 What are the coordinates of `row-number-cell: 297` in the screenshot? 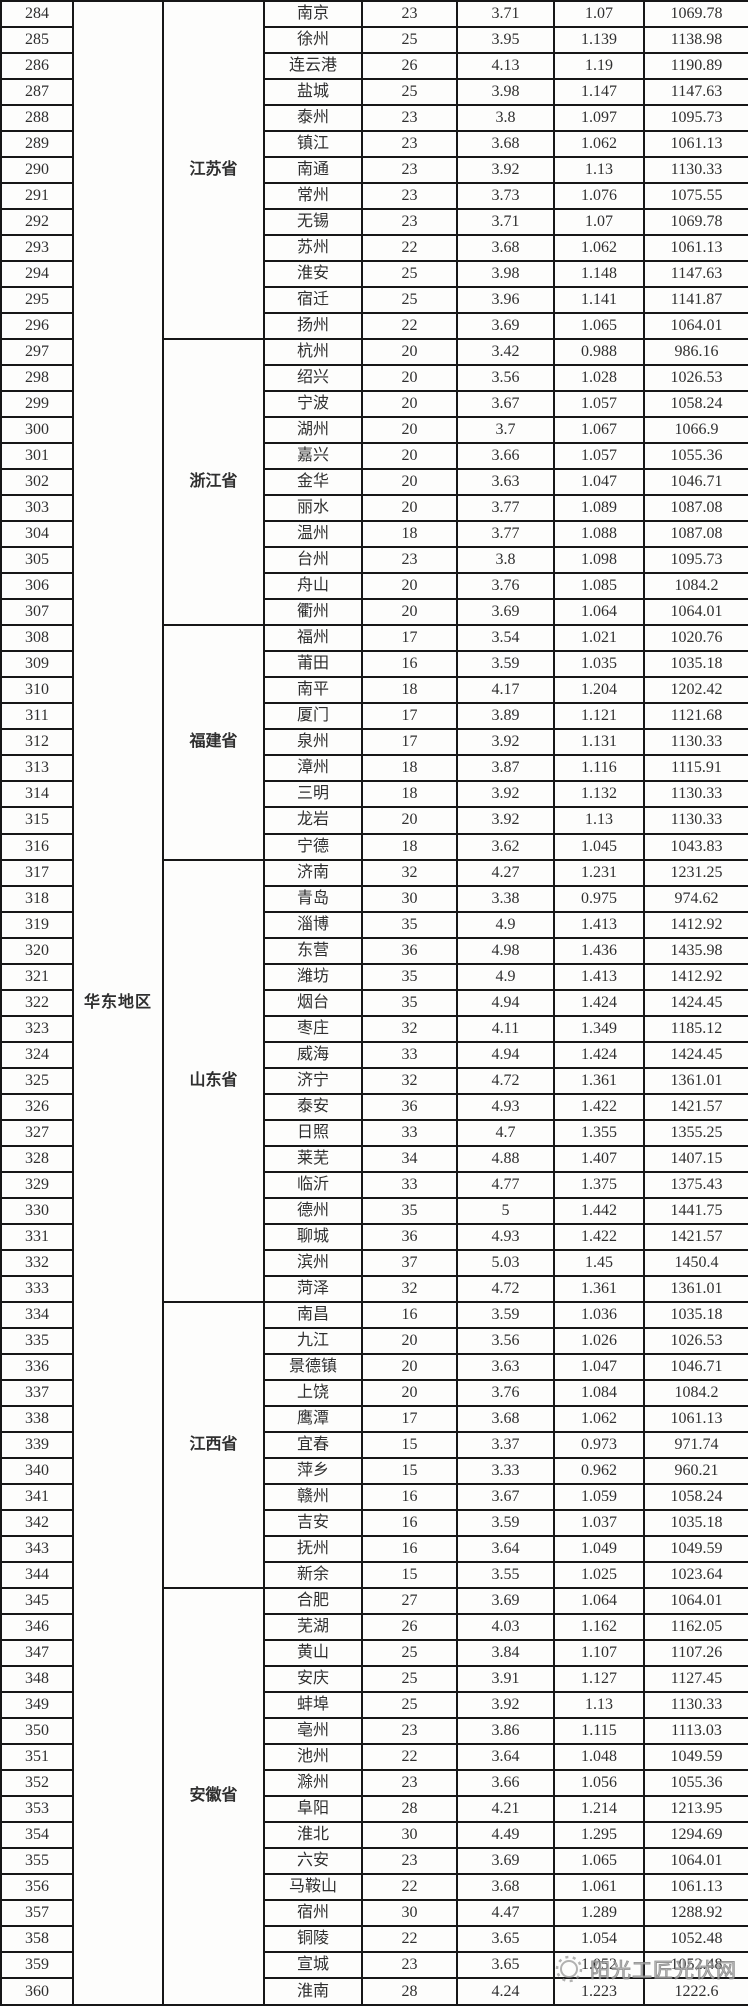 It's located at (37, 352).